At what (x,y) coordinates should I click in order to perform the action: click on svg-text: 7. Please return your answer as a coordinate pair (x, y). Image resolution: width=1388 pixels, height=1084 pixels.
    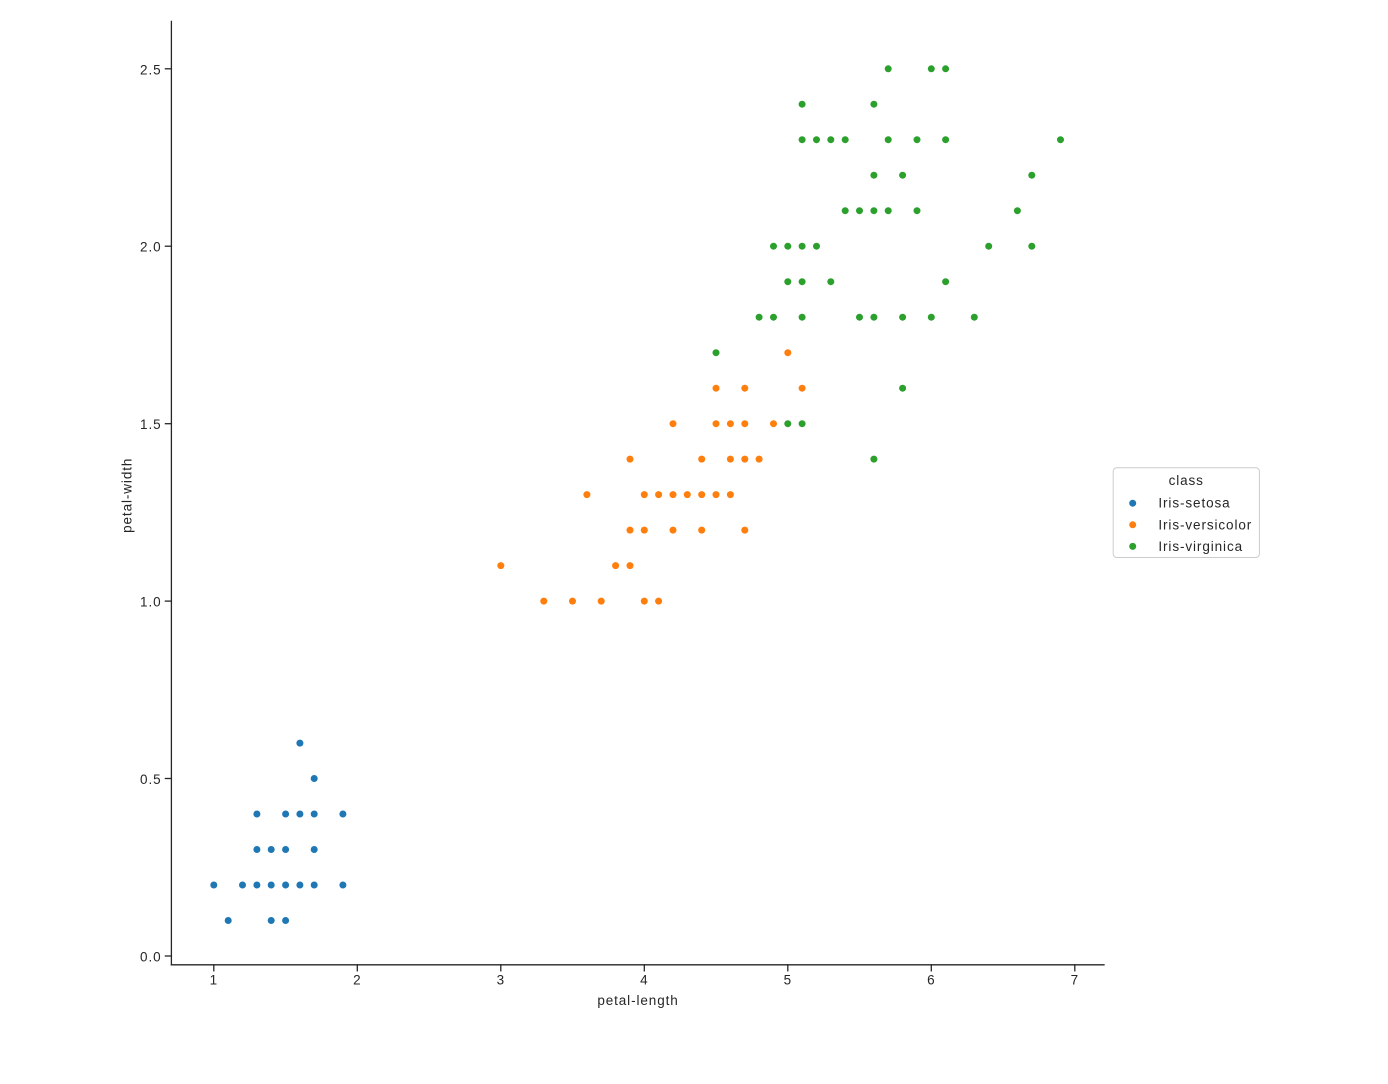
    Looking at the image, I should click on (1075, 980).